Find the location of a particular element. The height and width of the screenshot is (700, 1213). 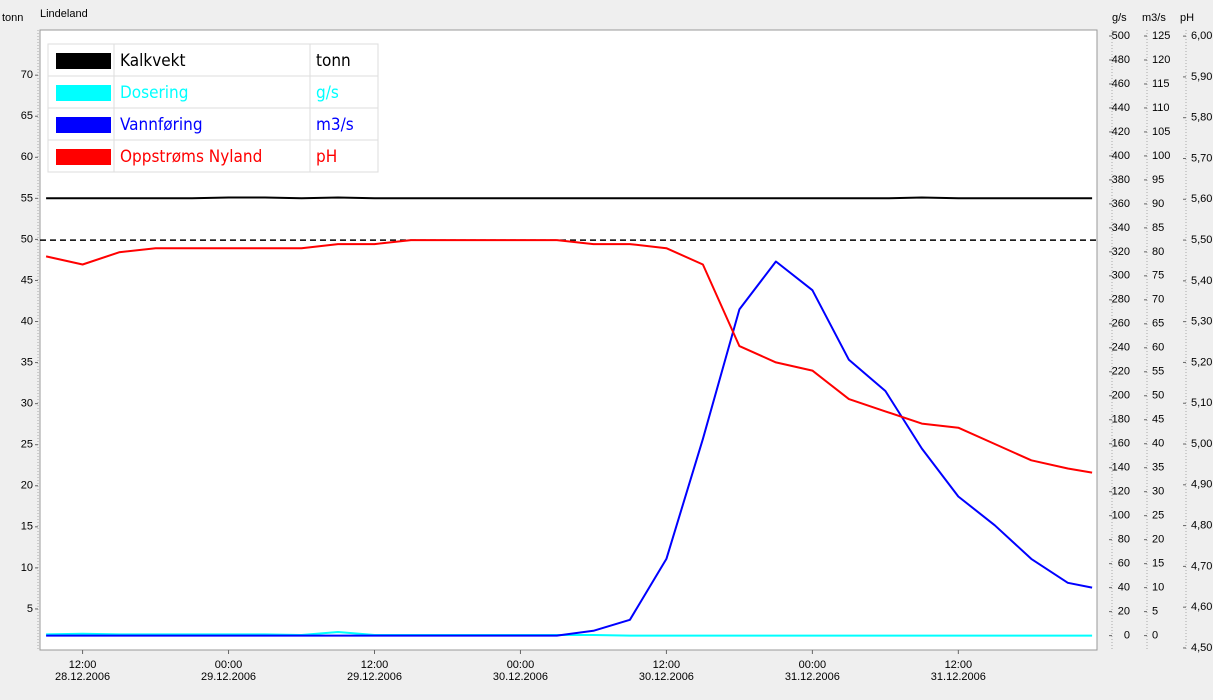

axis-unit-label: m3/s is located at coordinates (1154, 18).